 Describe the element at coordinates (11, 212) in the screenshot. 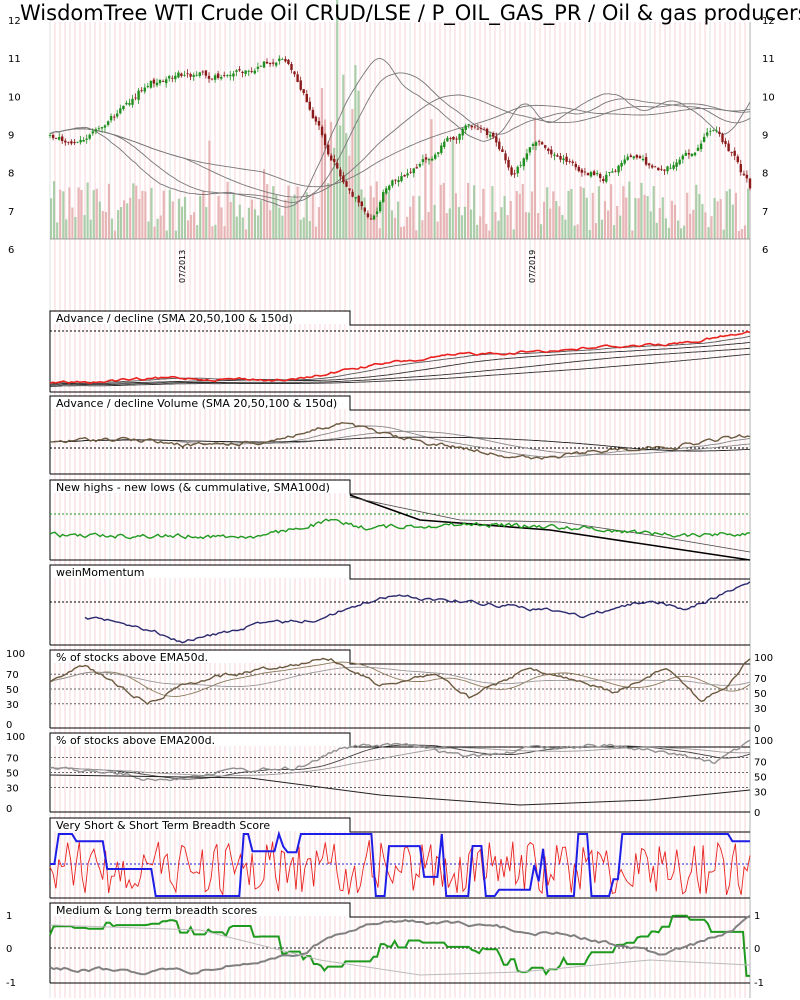

I see `price-y-tick-left: 7` at that location.